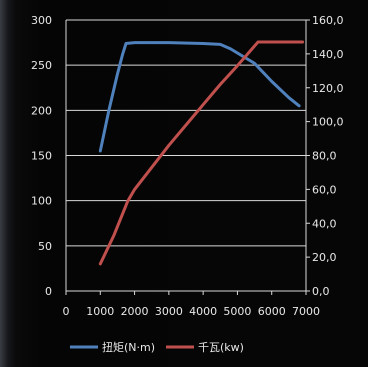 Image resolution: width=368 pixels, height=367 pixels. What do you see at coordinates (169, 311) in the screenshot?
I see `x-tick-label: 3000` at bounding box center [169, 311].